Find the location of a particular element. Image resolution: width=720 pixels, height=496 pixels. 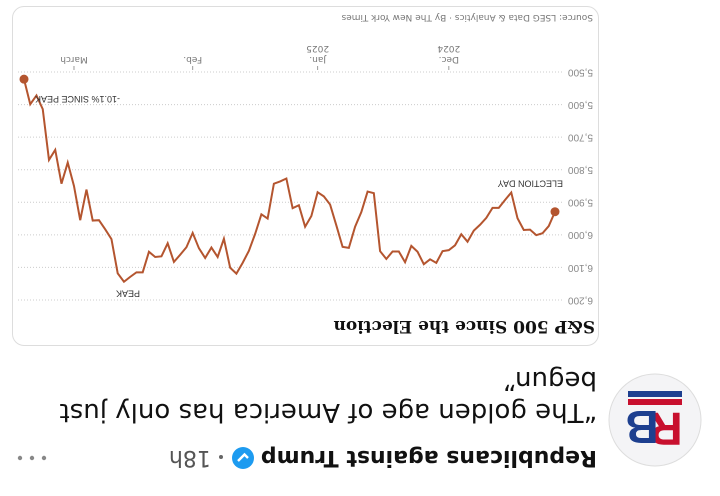

annotation: ELECTION DAY is located at coordinates (530, 183).